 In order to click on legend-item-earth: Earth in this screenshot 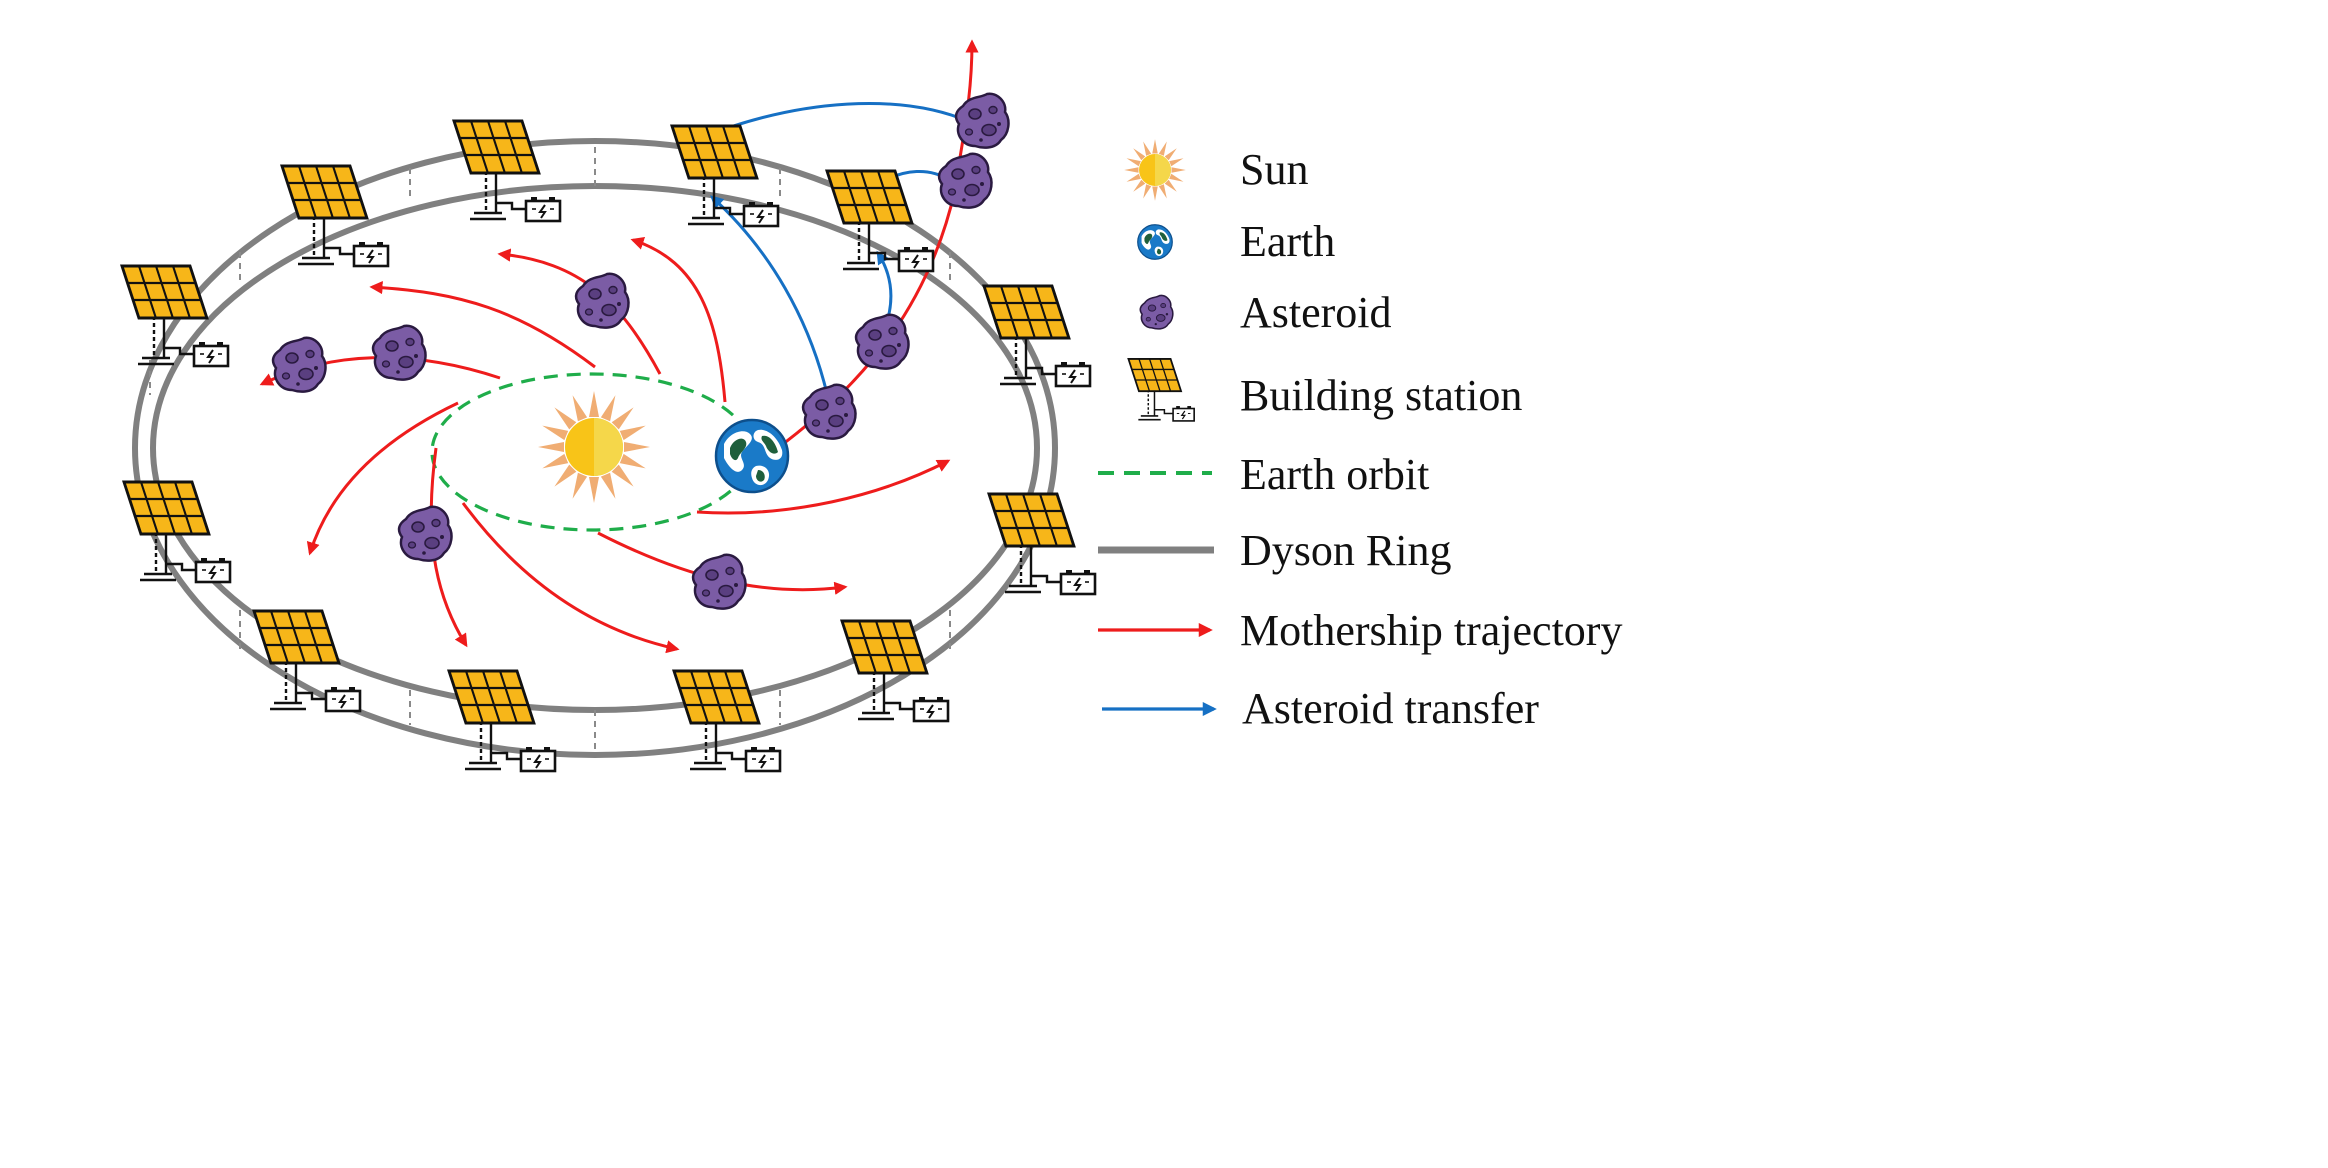, I will do `click(1236, 241)`.